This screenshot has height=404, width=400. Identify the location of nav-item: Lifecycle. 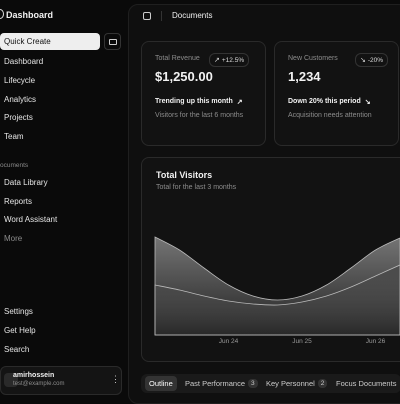
(20, 80).